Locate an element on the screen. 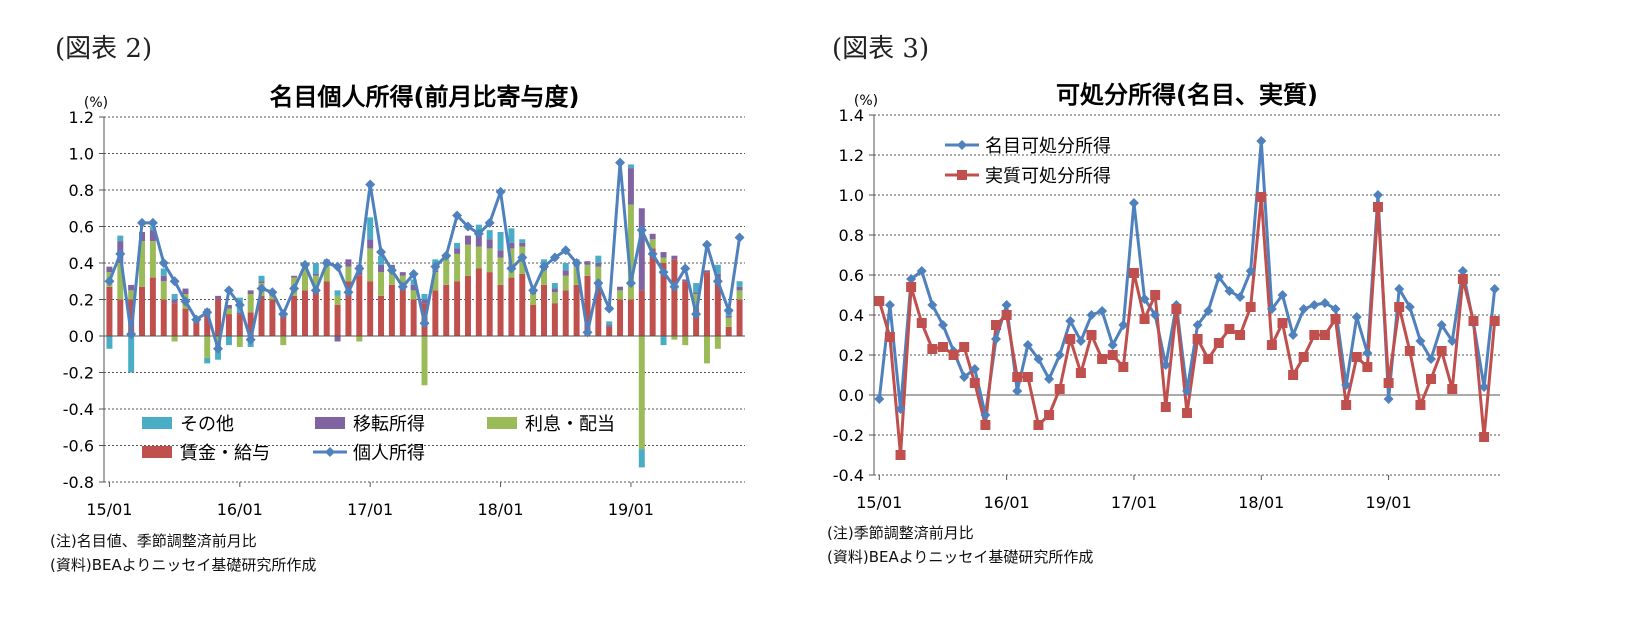 This screenshot has width=1625, height=628. legend-swatch is located at coordinates (502, 423).